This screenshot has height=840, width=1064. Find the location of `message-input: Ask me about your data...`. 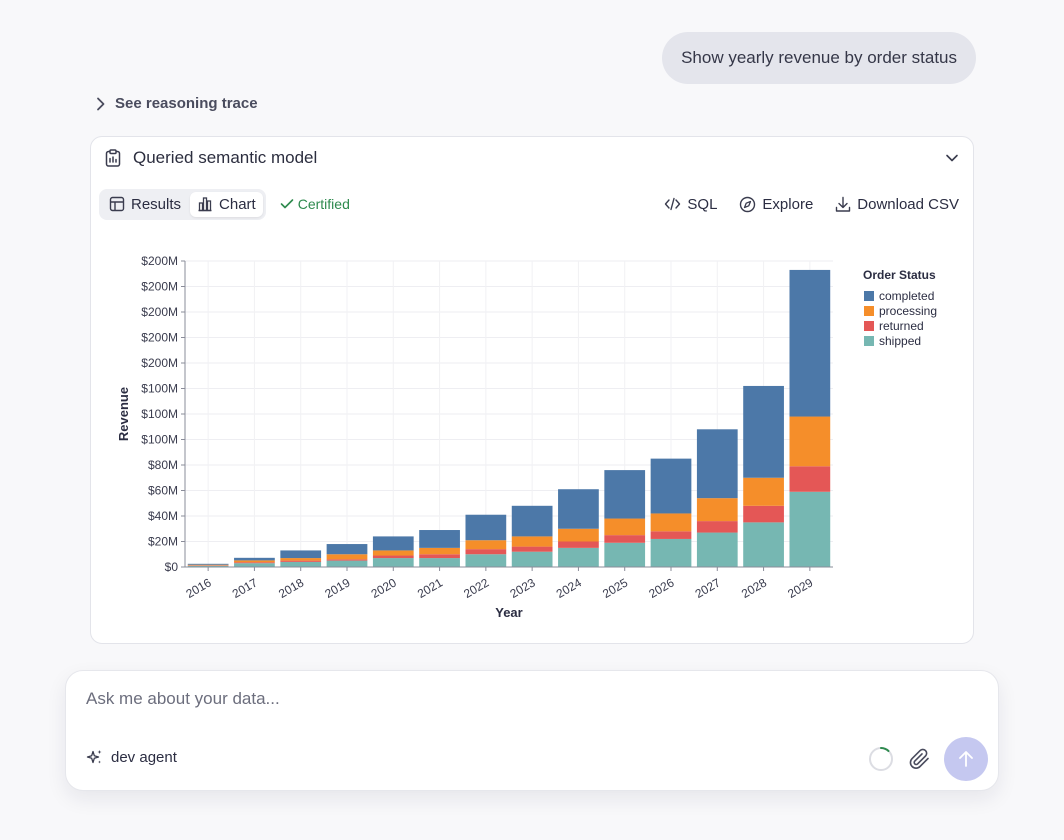

message-input: Ask me about your data... is located at coordinates (183, 698).